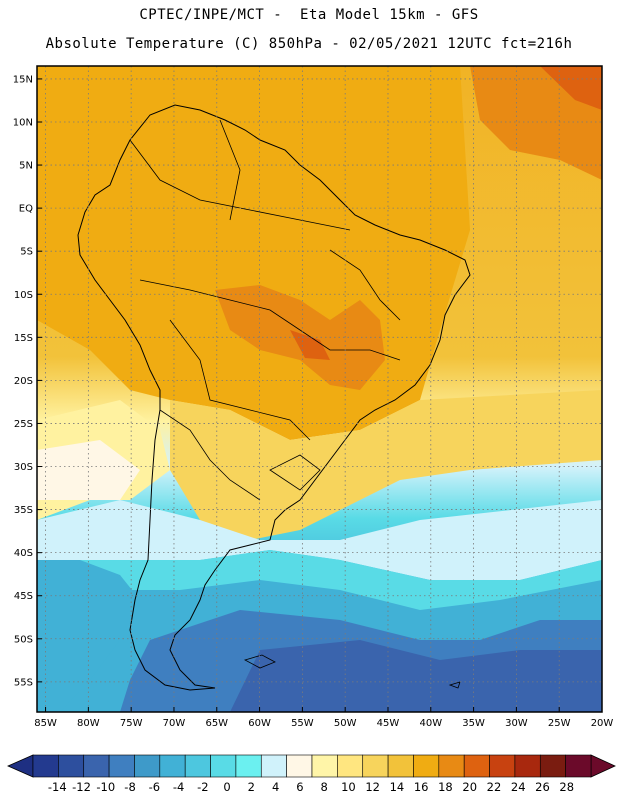  Describe the element at coordinates (445, 787) in the screenshot. I see `colorbar-label: 18` at that location.